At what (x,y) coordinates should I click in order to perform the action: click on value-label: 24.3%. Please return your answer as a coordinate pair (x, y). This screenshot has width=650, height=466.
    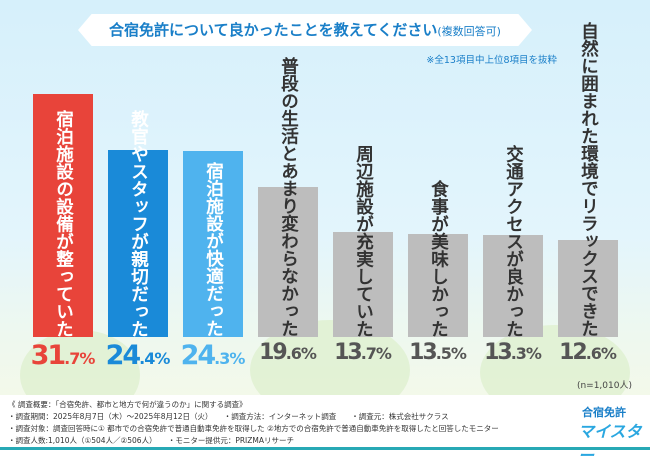
    Looking at the image, I should click on (212, 355).